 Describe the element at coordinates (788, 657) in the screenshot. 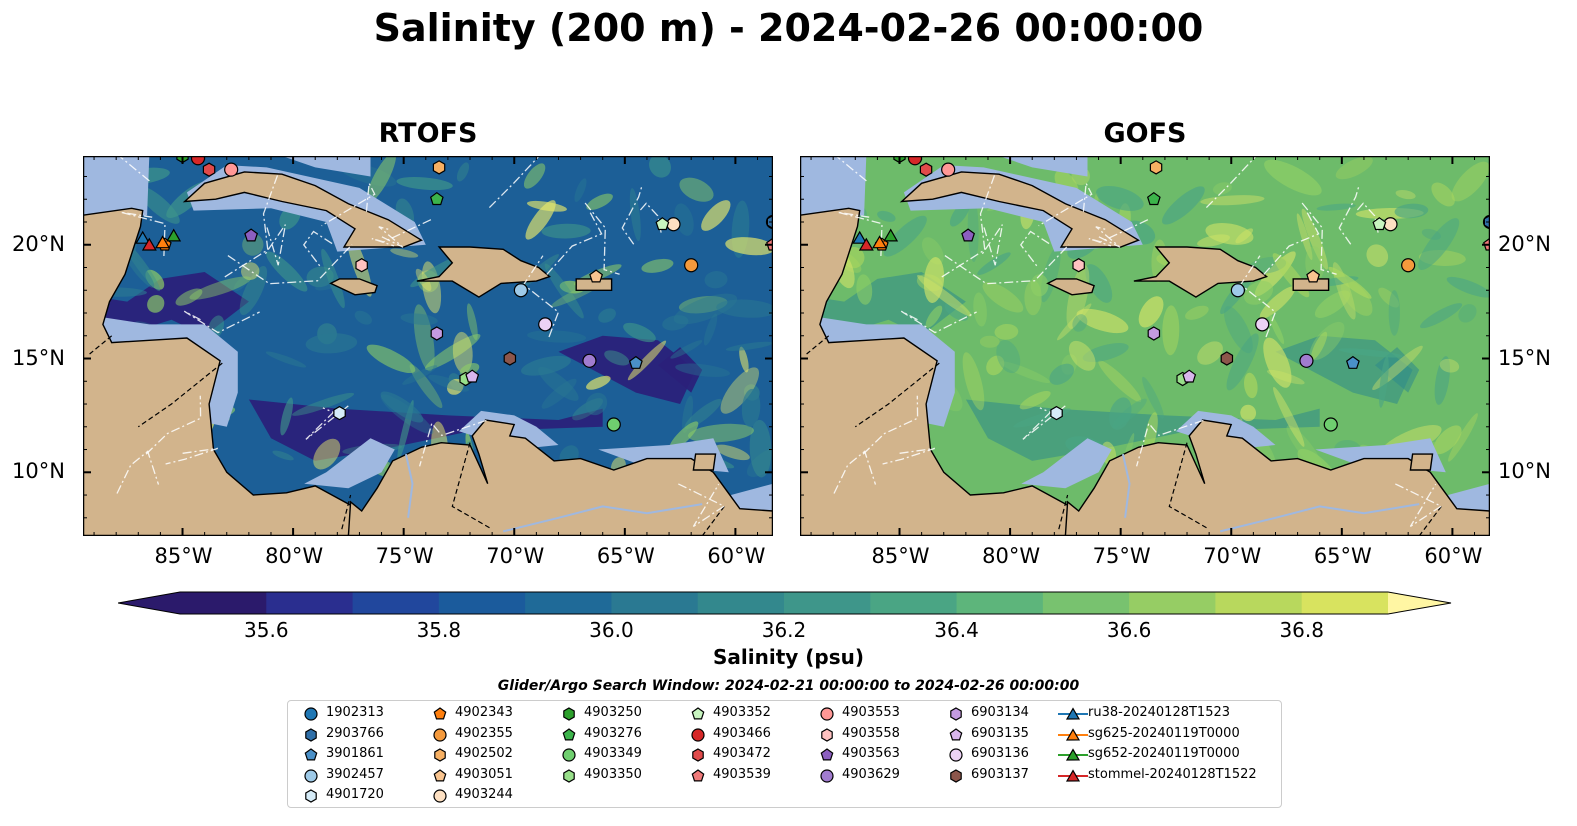

I see `colorbar-label: Salinity (psu)` at that location.